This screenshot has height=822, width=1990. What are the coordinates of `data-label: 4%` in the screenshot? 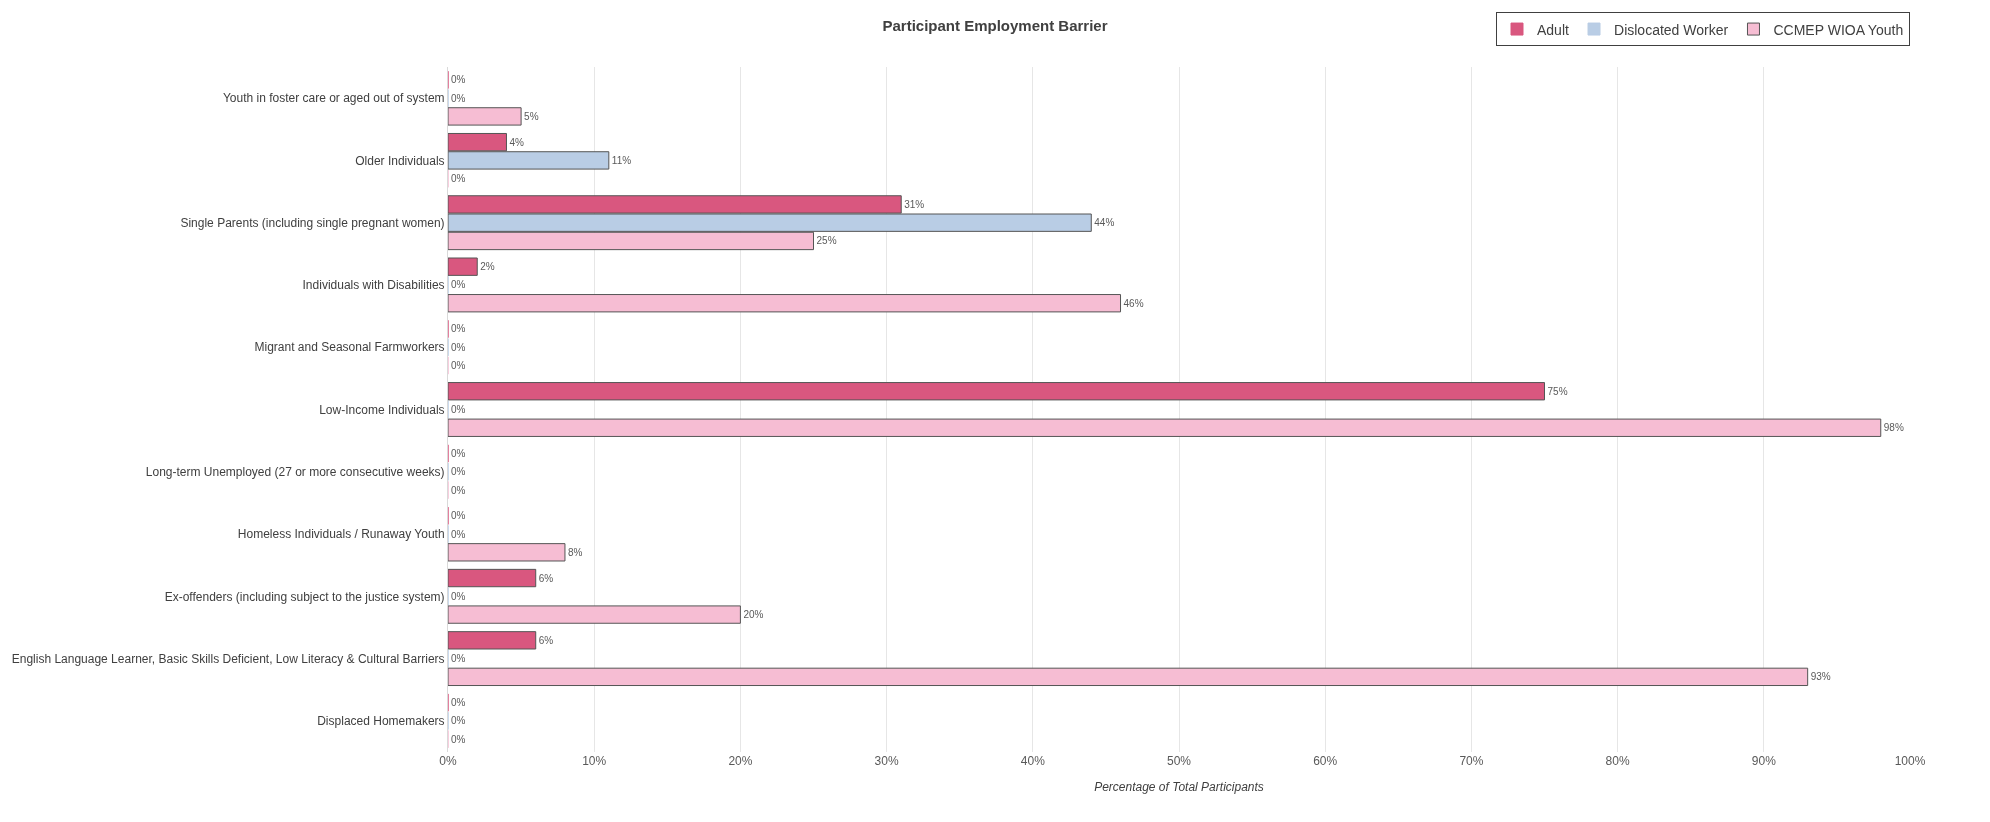 It's located at (517, 142).